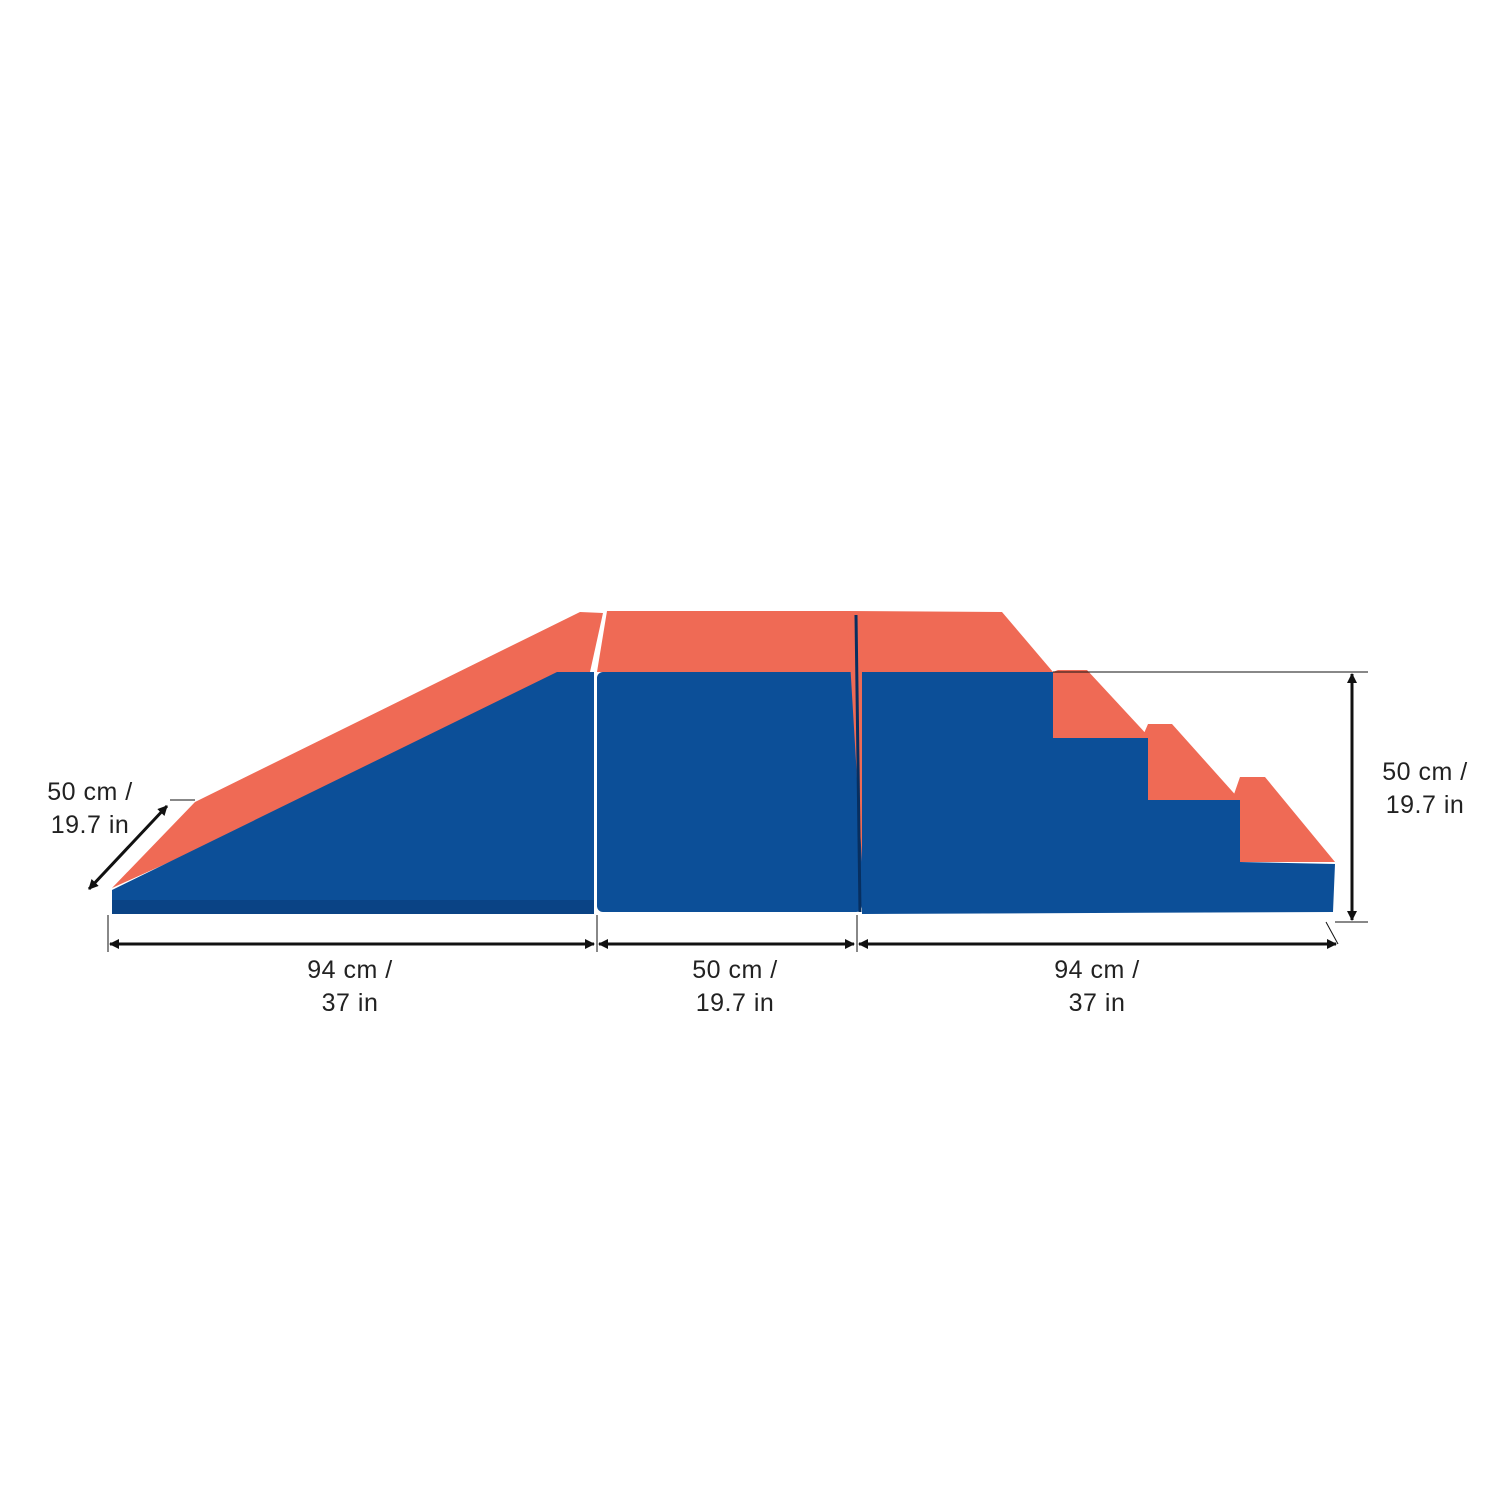 The width and height of the screenshot is (1500, 1500). Describe the element at coordinates (1332, 933) in the screenshot. I see `guide-line` at that location.